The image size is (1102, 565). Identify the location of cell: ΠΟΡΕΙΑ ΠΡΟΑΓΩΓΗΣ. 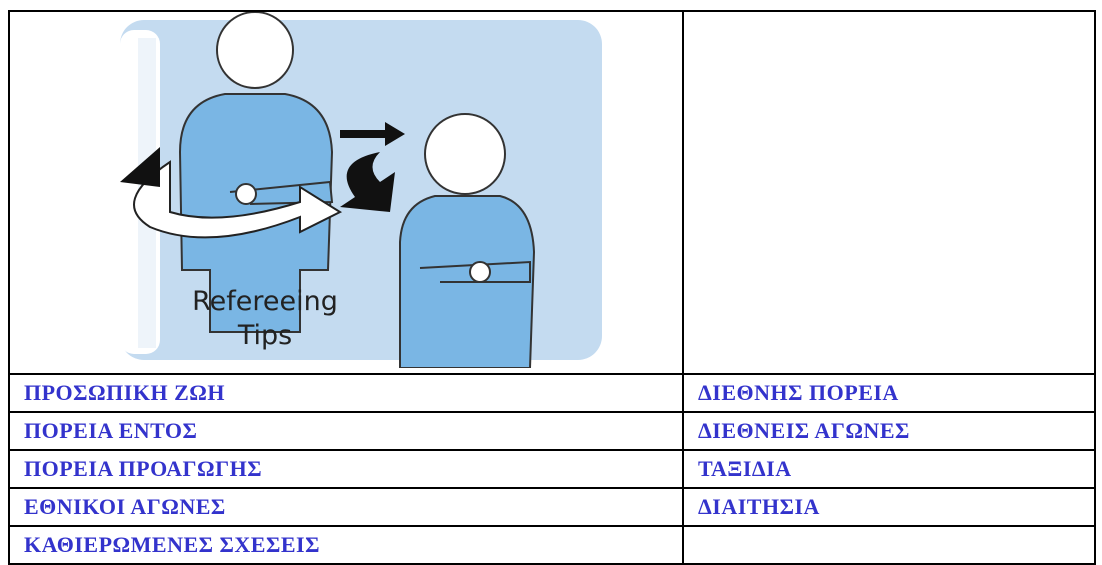
(346, 469).